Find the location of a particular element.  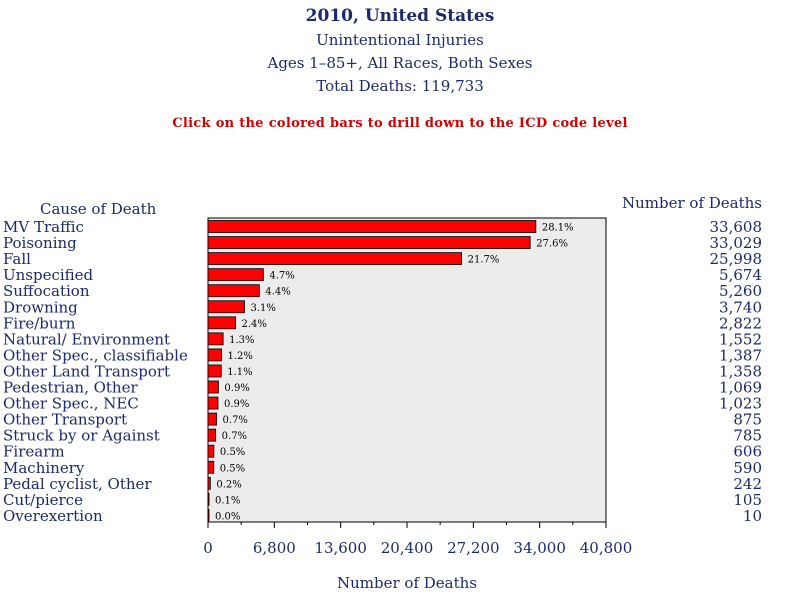

bar-drowning is located at coordinates (226, 307).